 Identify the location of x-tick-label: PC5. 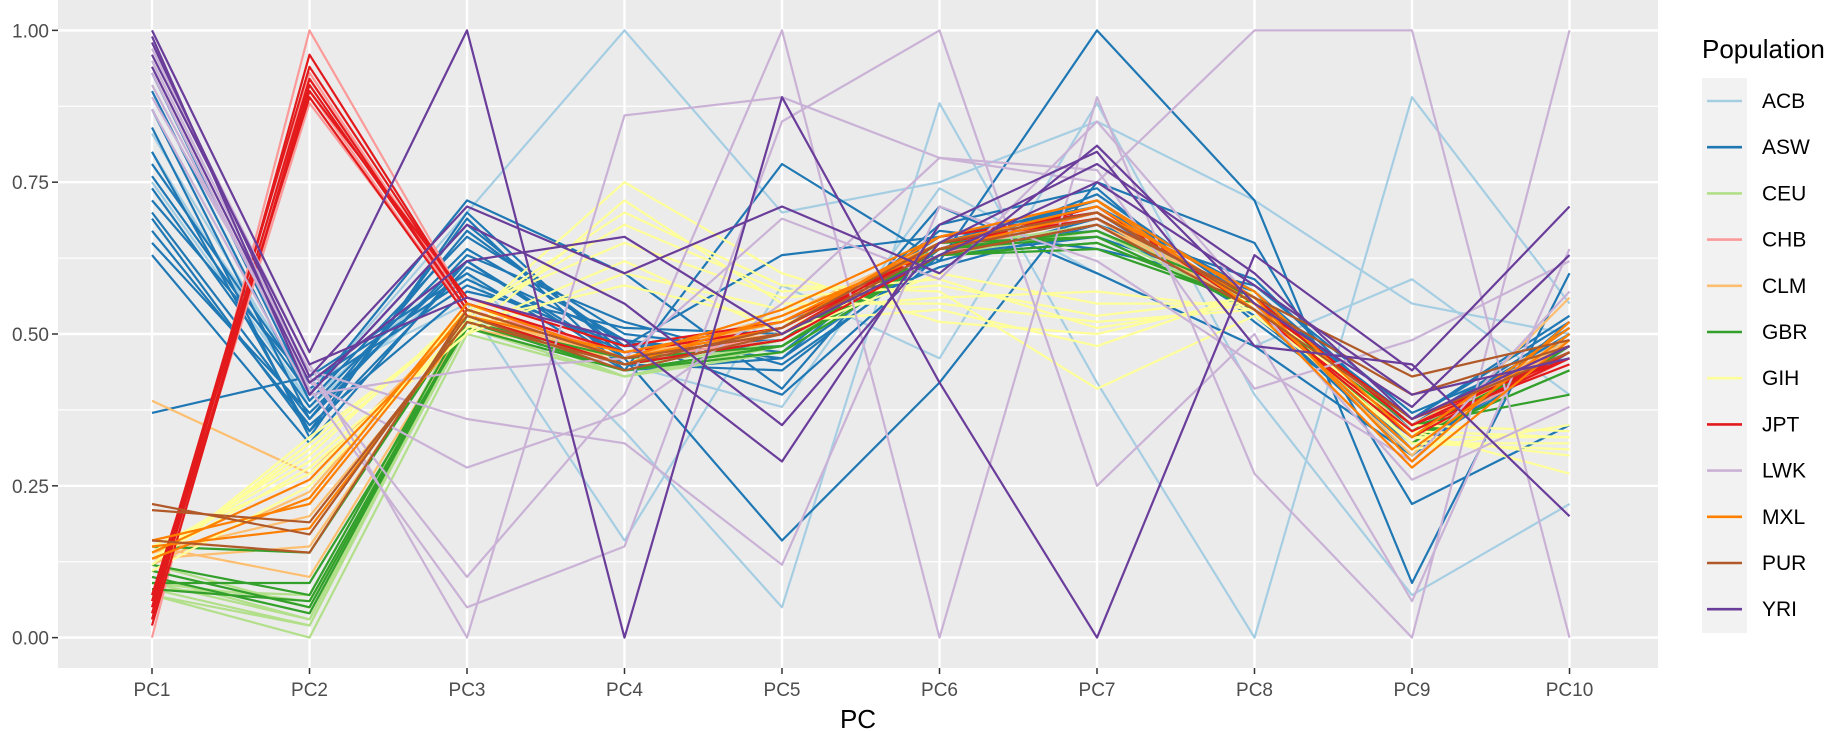
(782, 690).